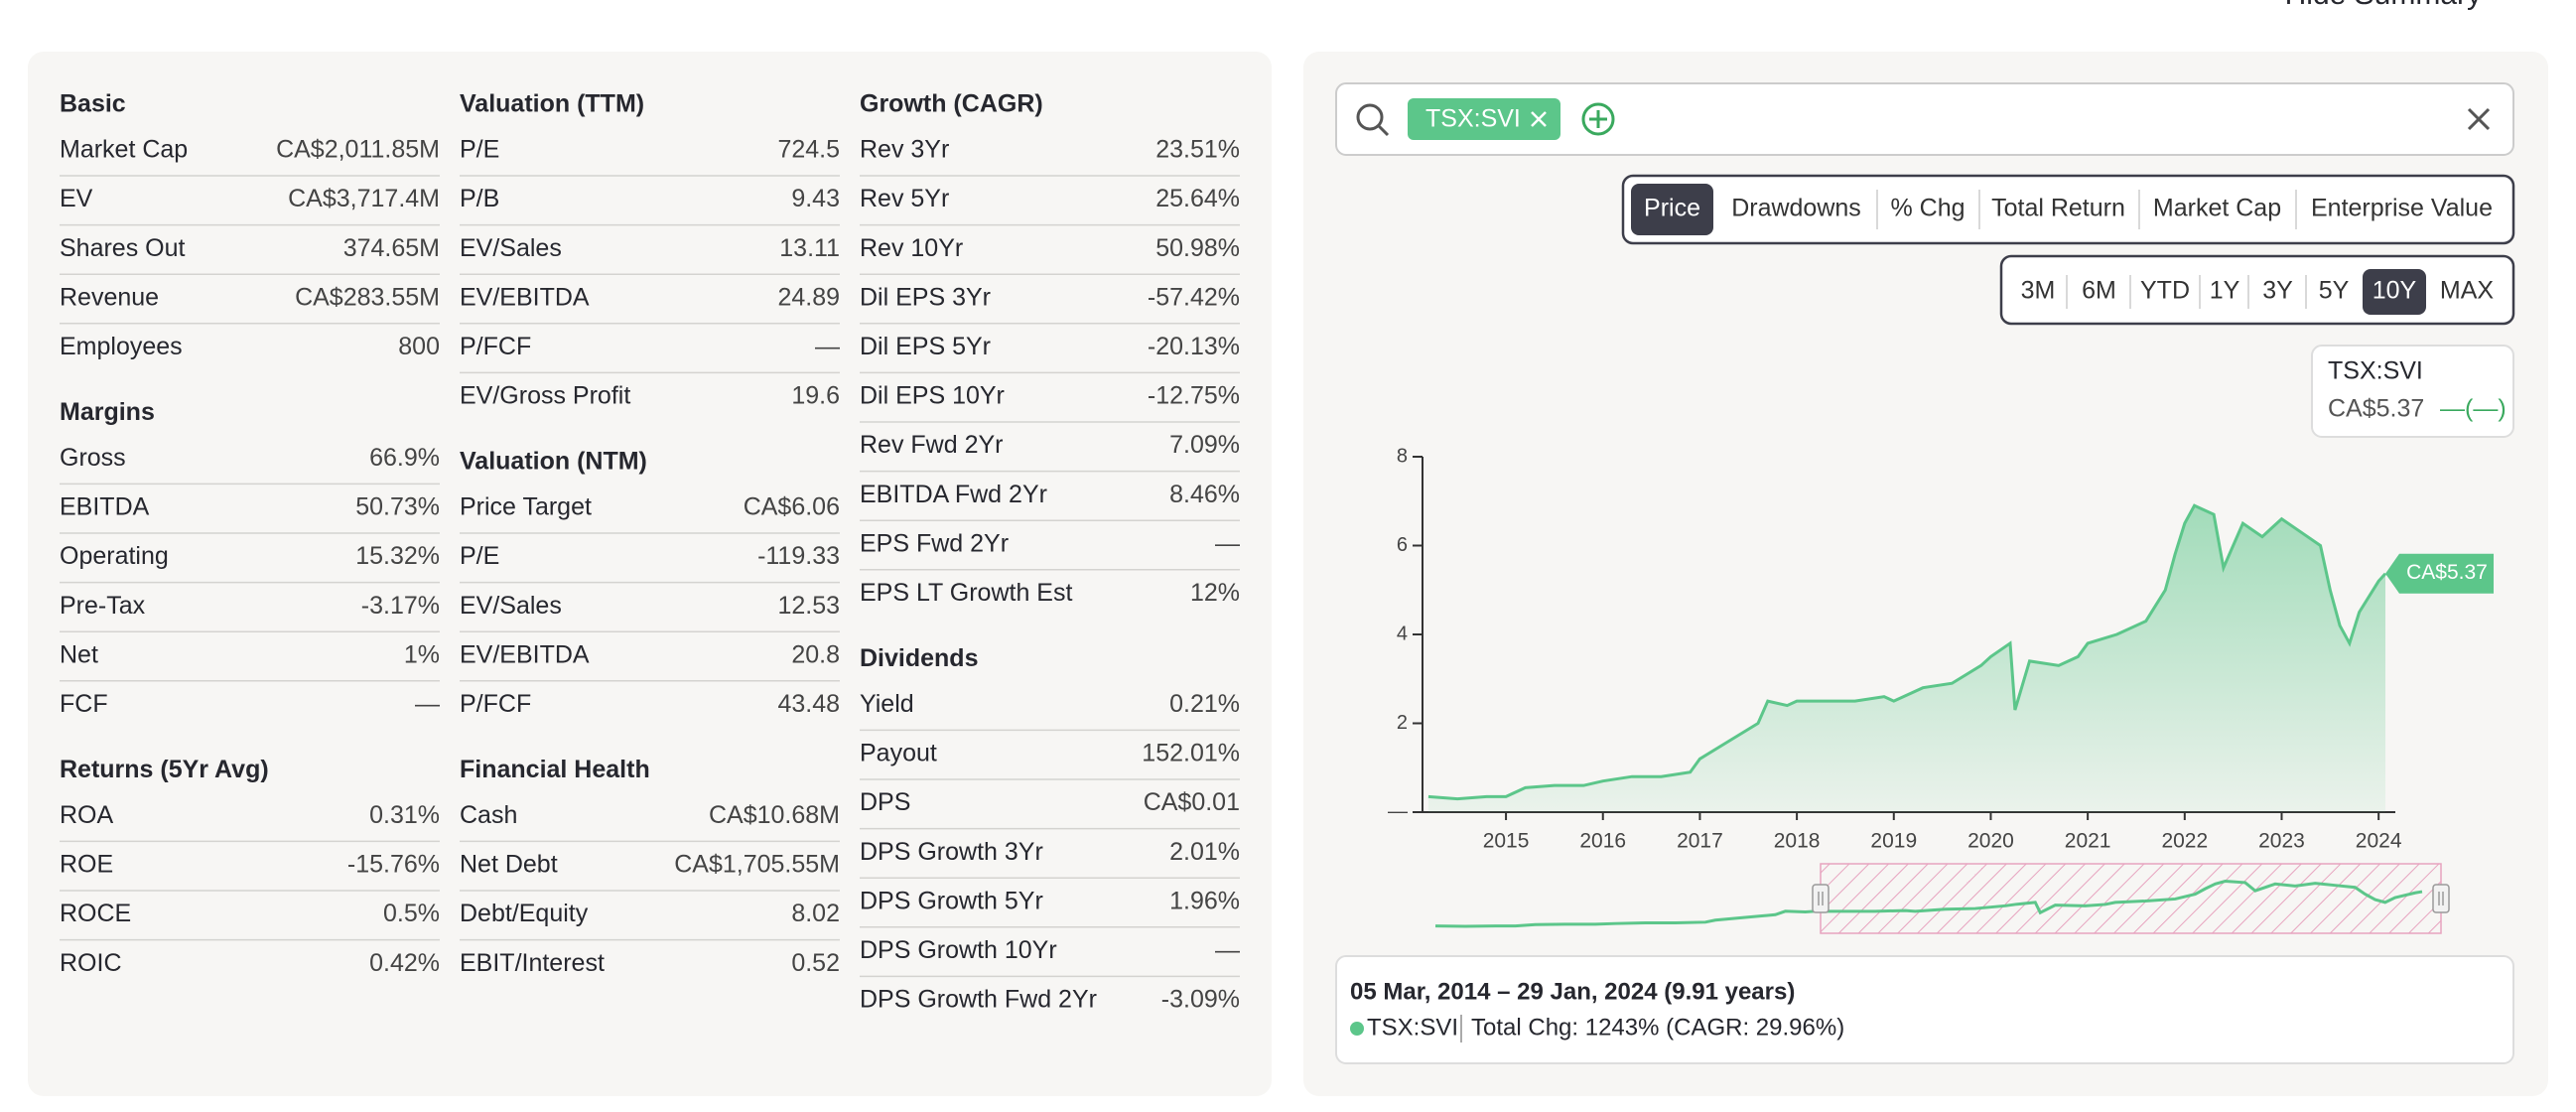  I want to click on section-title: Growth (CAGR), so click(951, 104).